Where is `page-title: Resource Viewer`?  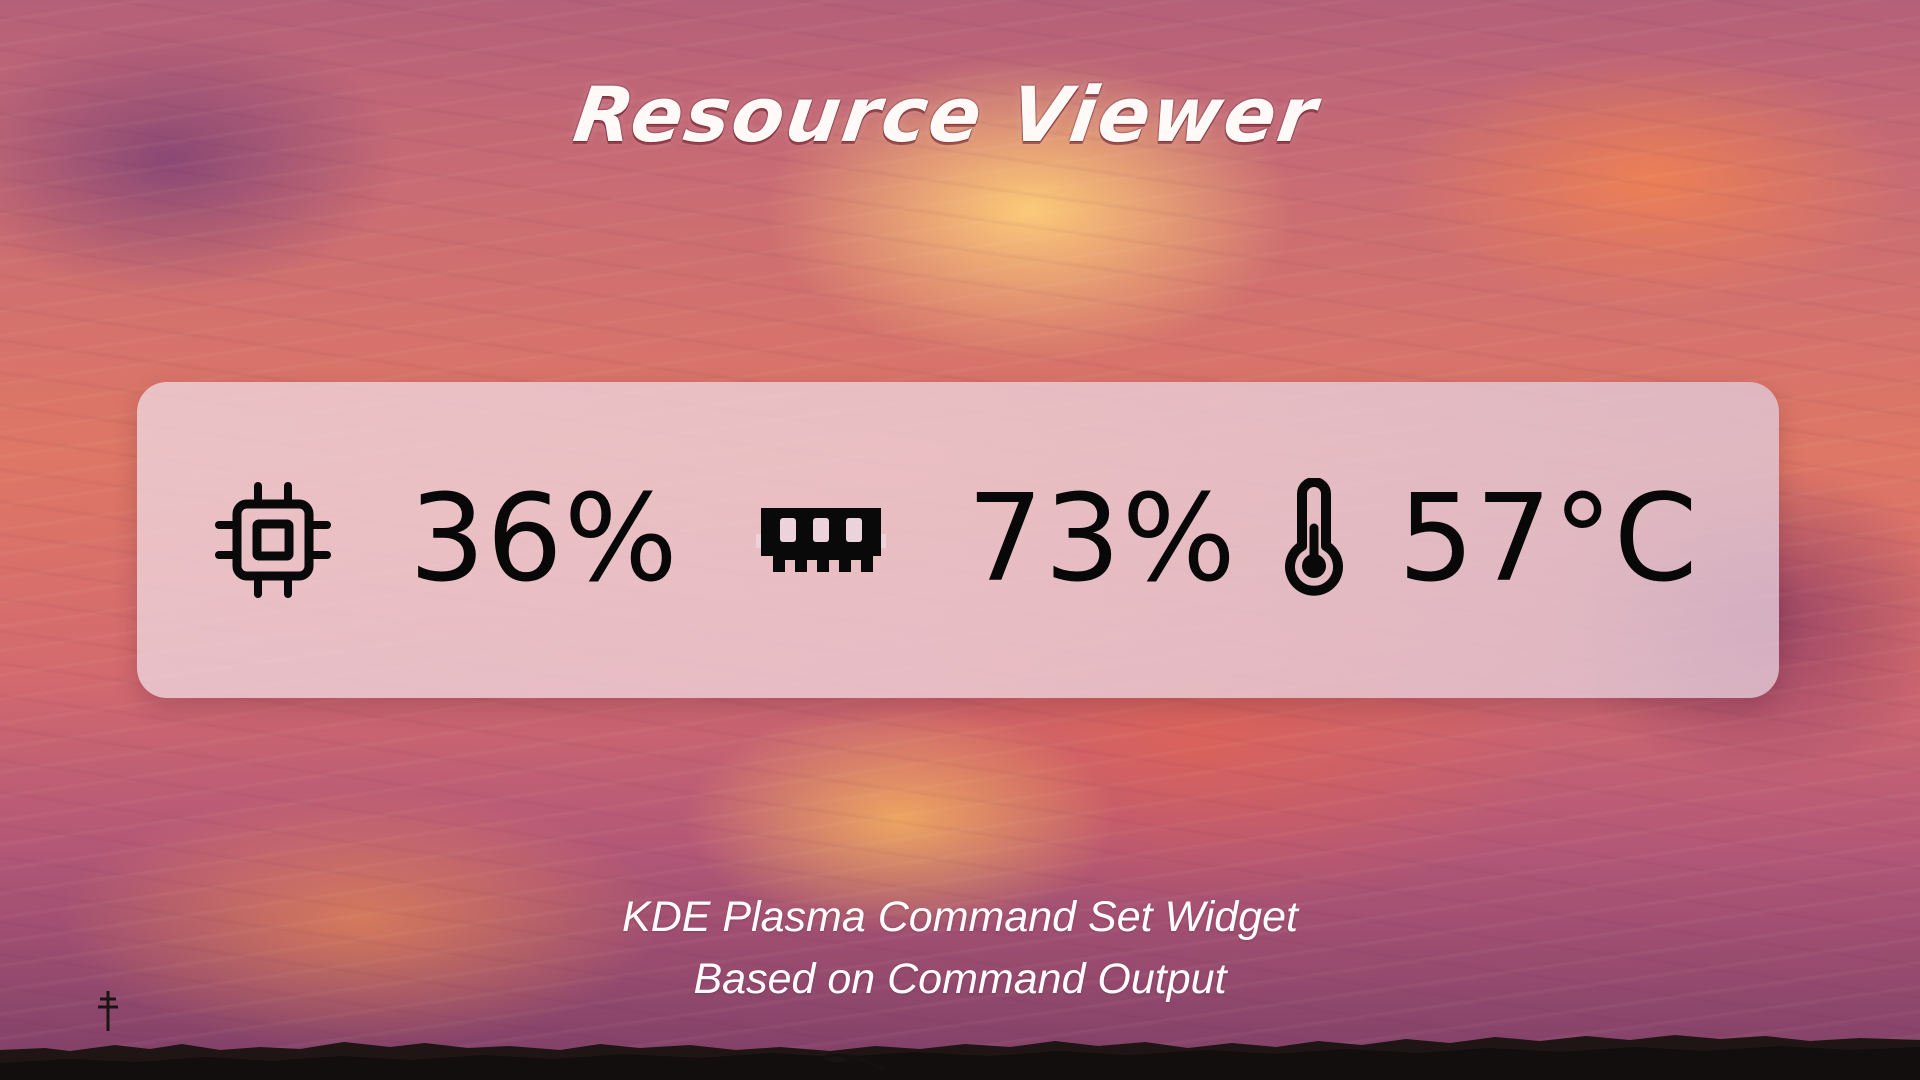
page-title: Resource Viewer is located at coordinates (946, 114).